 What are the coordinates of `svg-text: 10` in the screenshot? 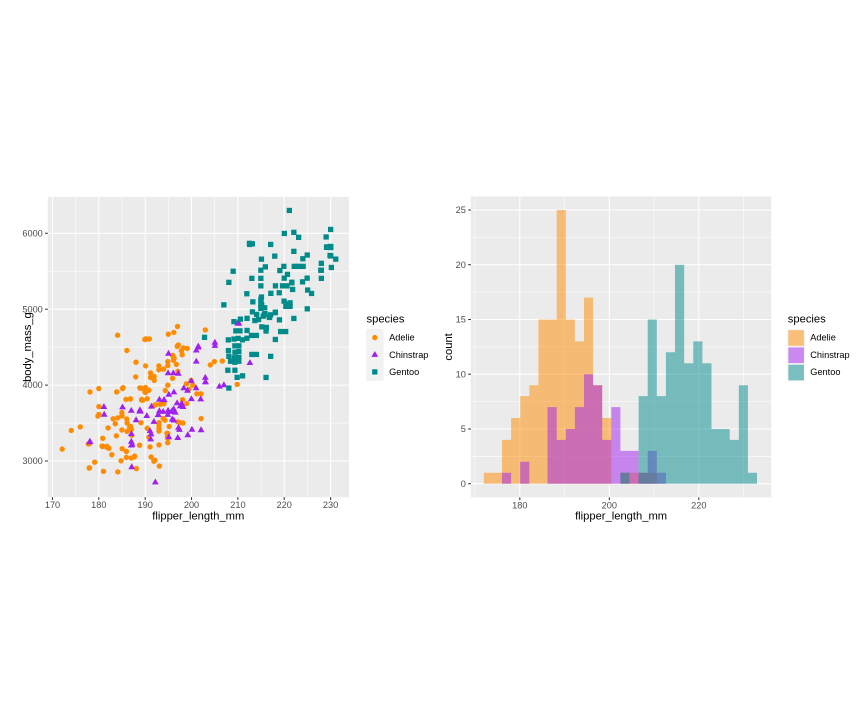 It's located at (461, 374).